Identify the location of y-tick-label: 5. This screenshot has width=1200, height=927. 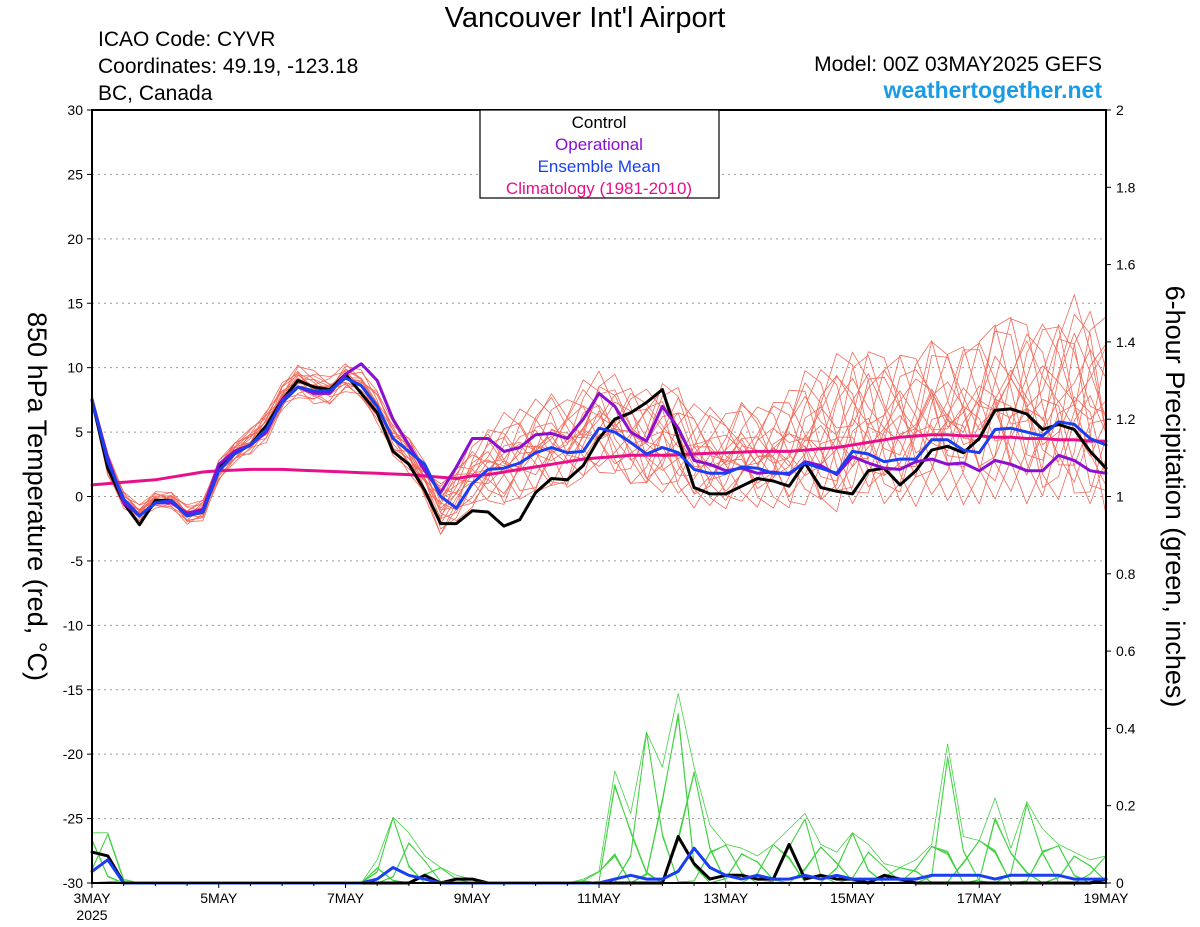
(79, 432).